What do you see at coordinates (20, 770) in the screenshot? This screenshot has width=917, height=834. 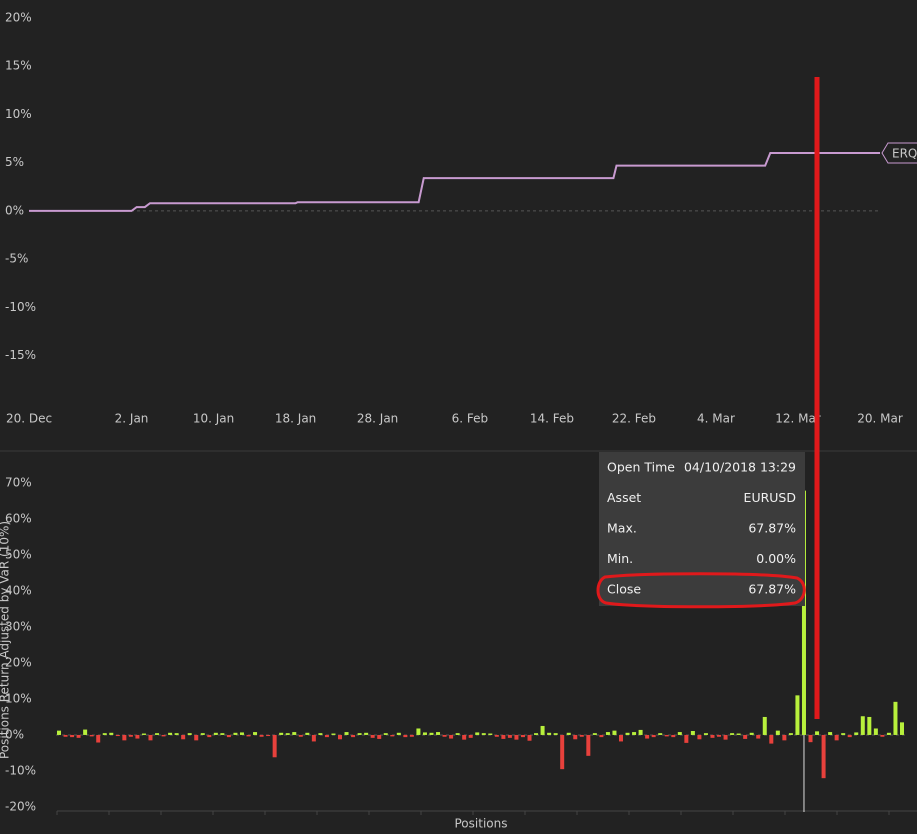 I see `y-tick-label: -10%` at bounding box center [20, 770].